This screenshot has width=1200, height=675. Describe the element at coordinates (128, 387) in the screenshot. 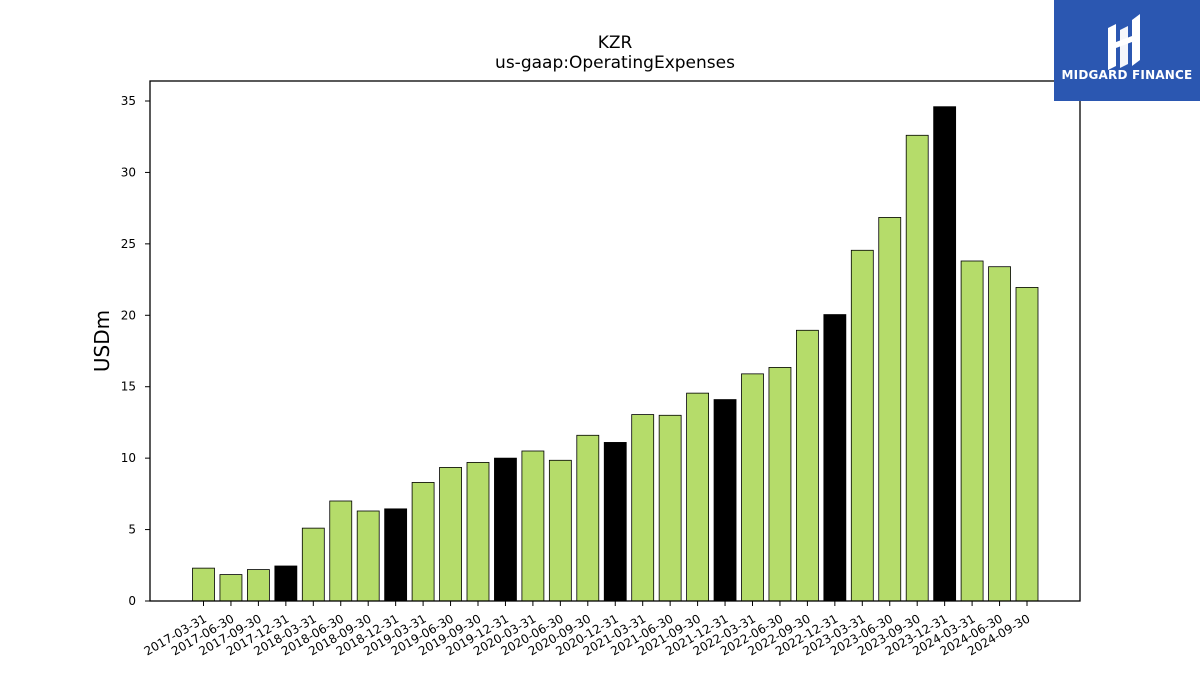

I see `y-tick-label: 15` at that location.